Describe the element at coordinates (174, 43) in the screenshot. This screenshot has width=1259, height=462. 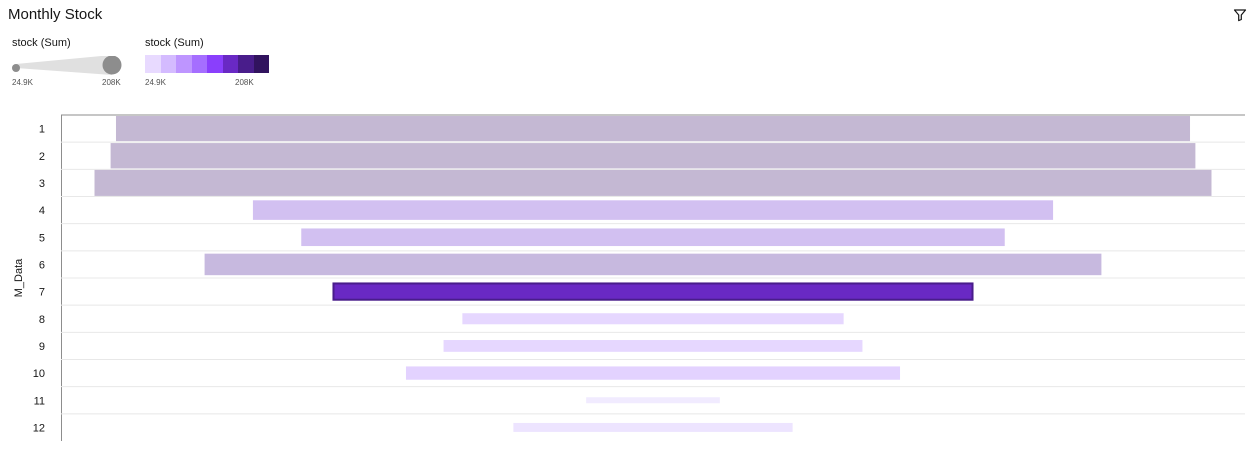
I see `color-legend-title: stock (Sum)` at that location.